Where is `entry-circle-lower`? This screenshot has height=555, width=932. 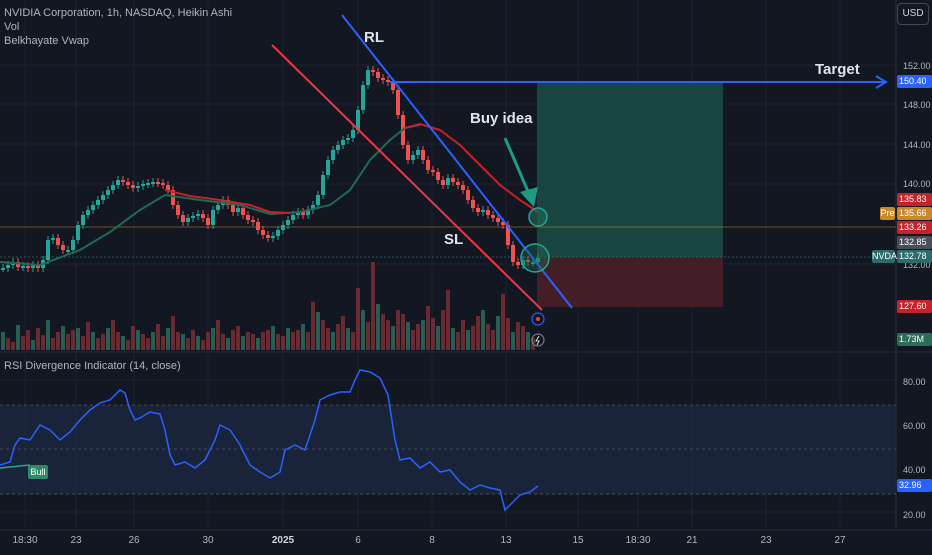
entry-circle-lower is located at coordinates (535, 258).